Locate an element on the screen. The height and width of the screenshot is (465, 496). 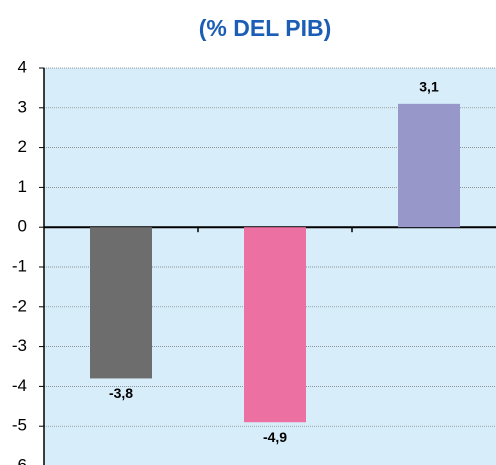
data-label: 3,1 is located at coordinates (429, 87).